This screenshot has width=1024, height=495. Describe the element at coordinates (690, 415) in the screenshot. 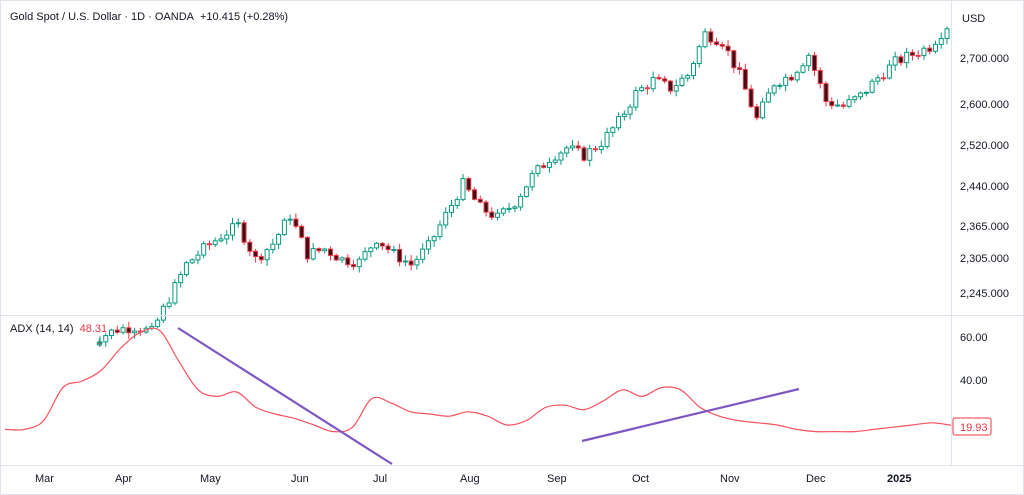

I see `trendline-up` at that location.